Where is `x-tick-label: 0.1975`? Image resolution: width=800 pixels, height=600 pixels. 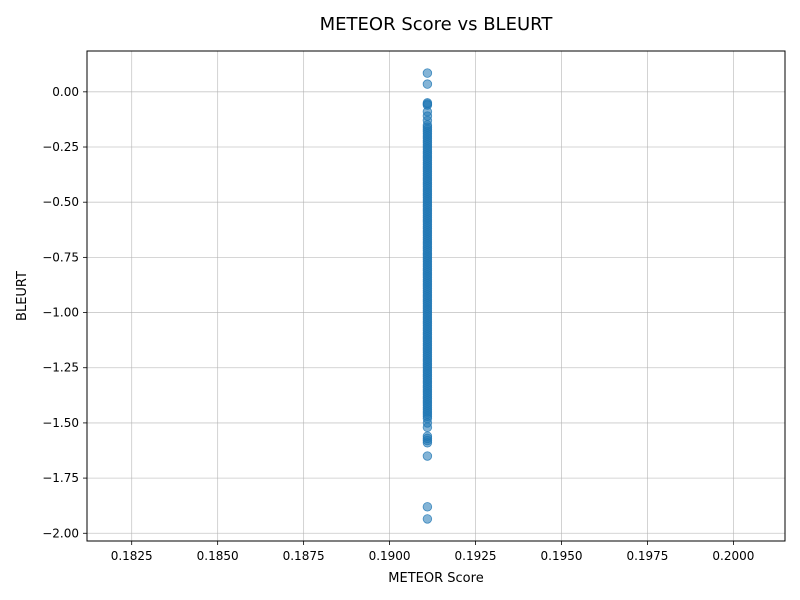
x-tick-label: 0.1975 is located at coordinates (647, 556).